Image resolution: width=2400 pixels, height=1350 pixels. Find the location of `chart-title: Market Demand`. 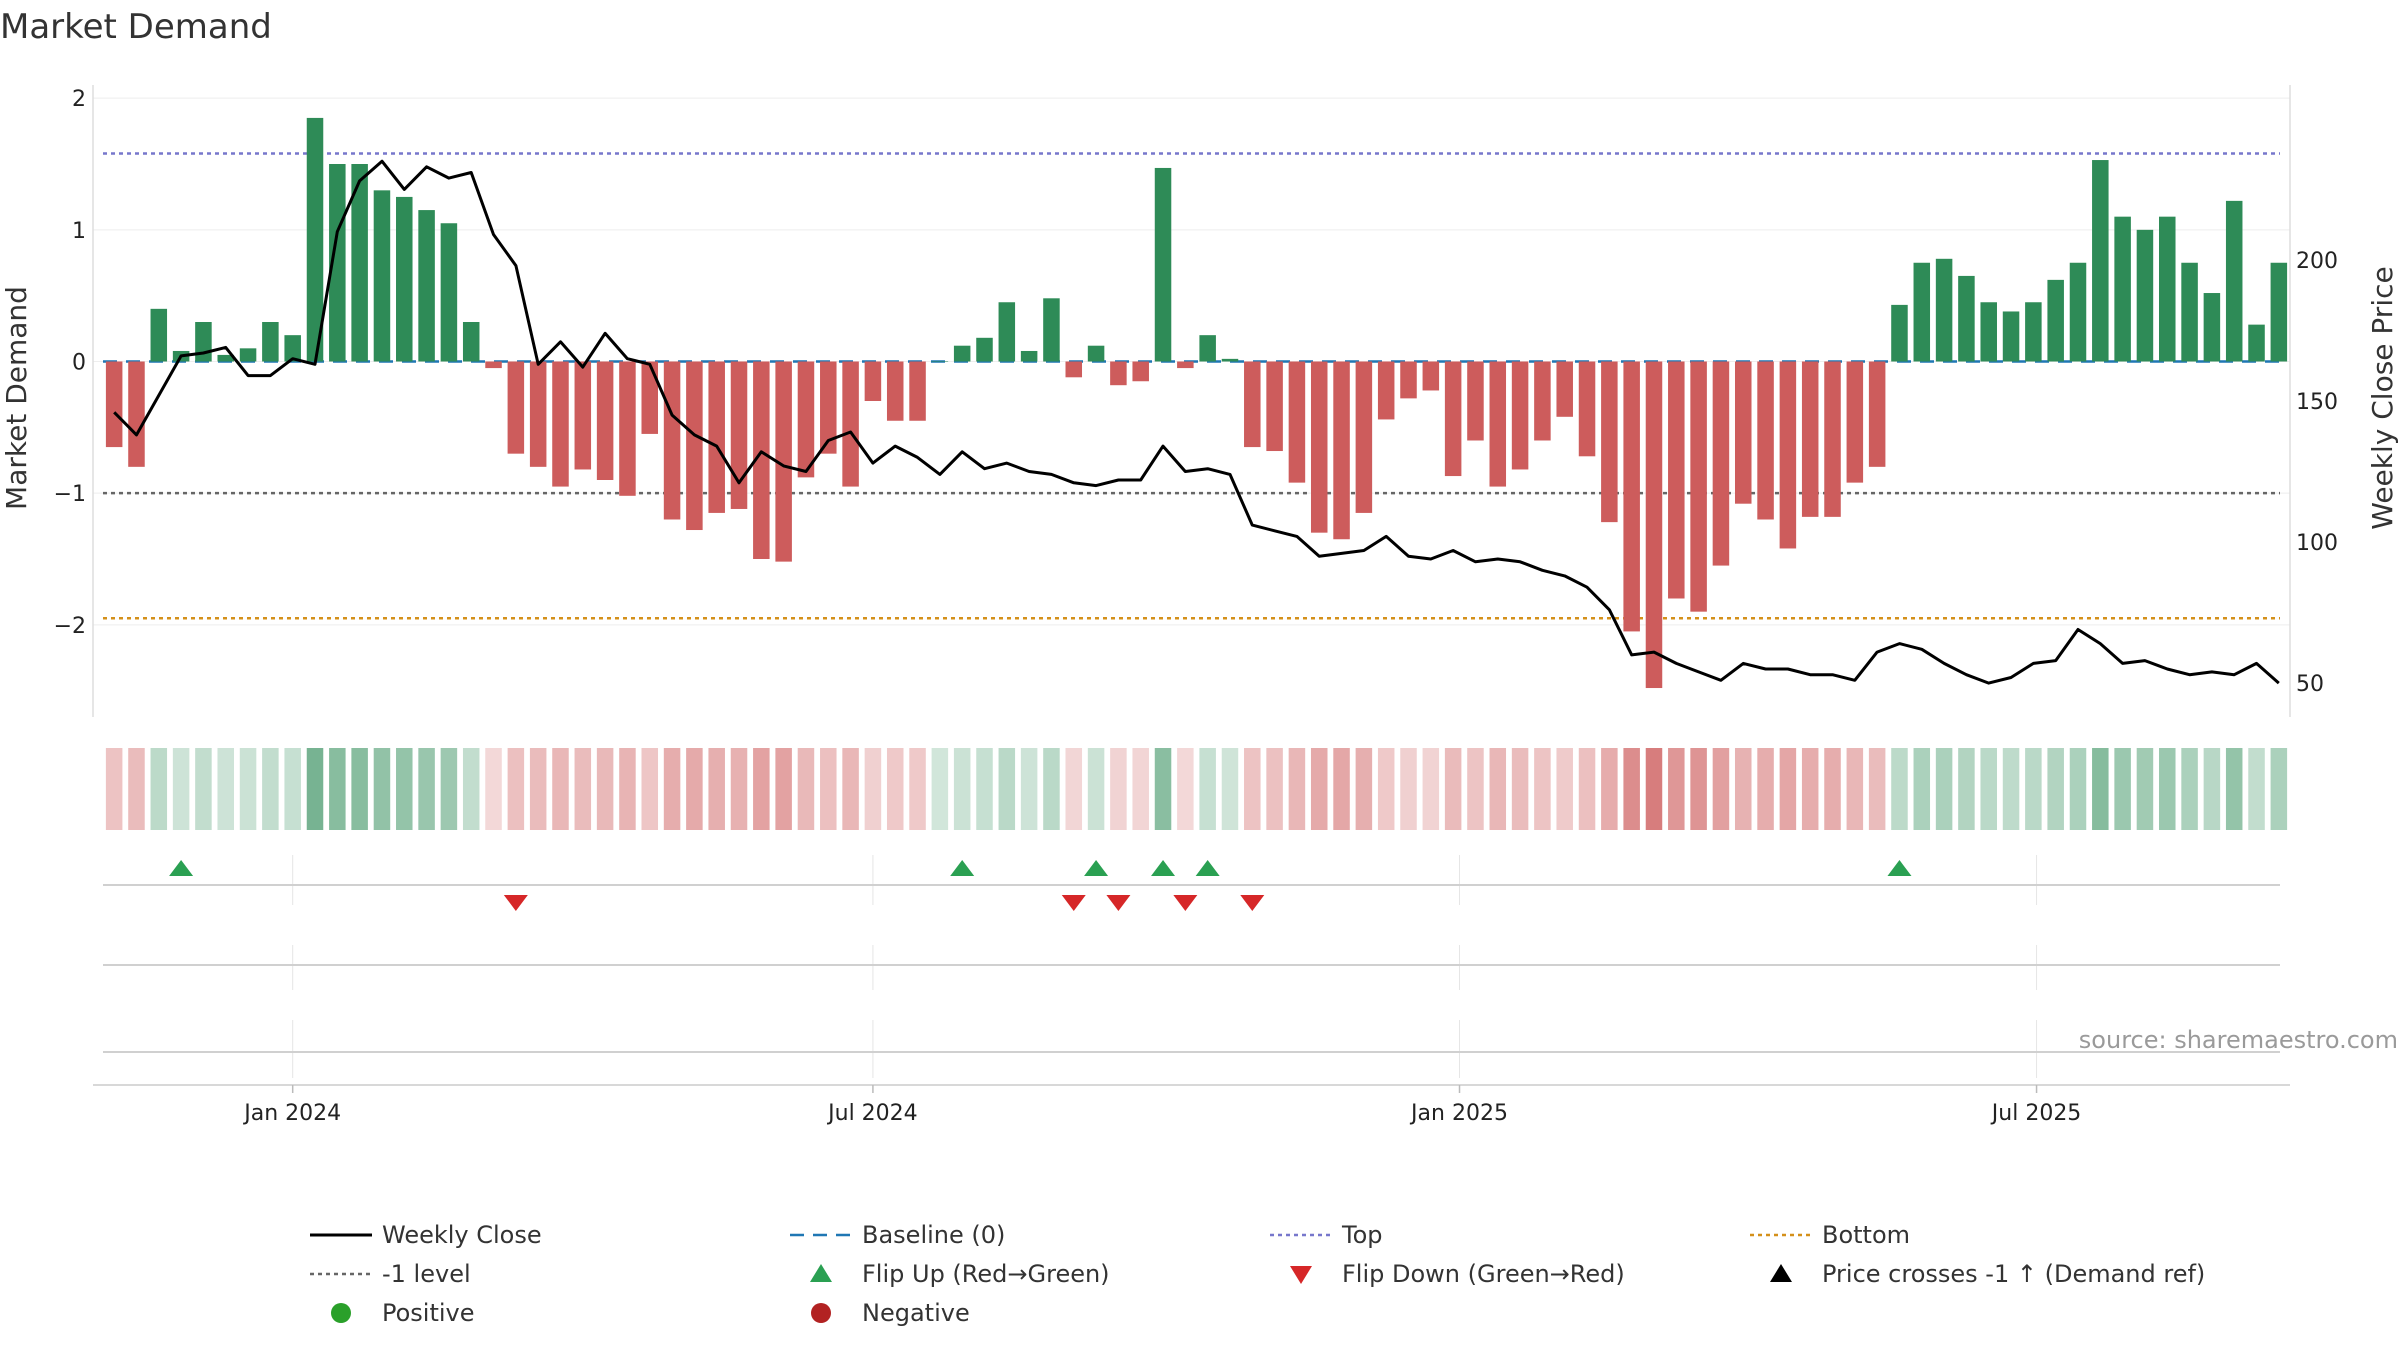

chart-title: Market Demand is located at coordinates (136, 27).